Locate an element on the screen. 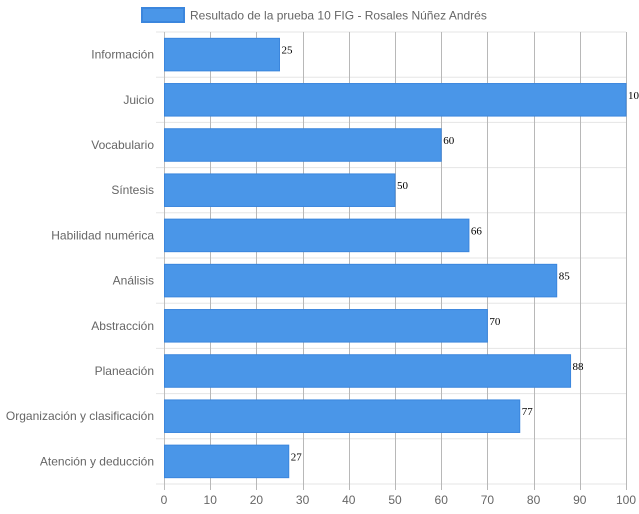 This screenshot has height=514, width=639. data-label: 60 is located at coordinates (449, 141).